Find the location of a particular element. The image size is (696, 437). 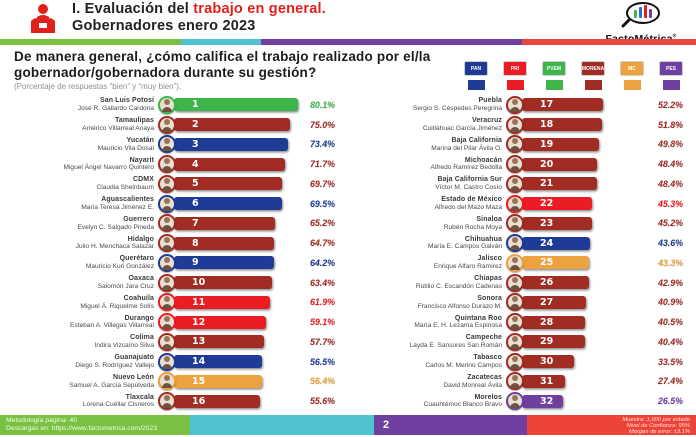

footer-cyan-strip is located at coordinates (282, 425).